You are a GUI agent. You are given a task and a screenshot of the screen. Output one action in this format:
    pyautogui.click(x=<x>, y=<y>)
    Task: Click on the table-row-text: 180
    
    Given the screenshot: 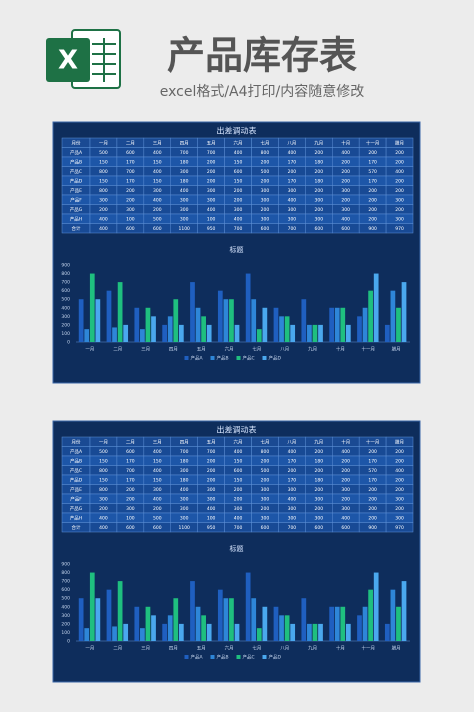 What is the action you would take?
    pyautogui.click(x=184, y=162)
    